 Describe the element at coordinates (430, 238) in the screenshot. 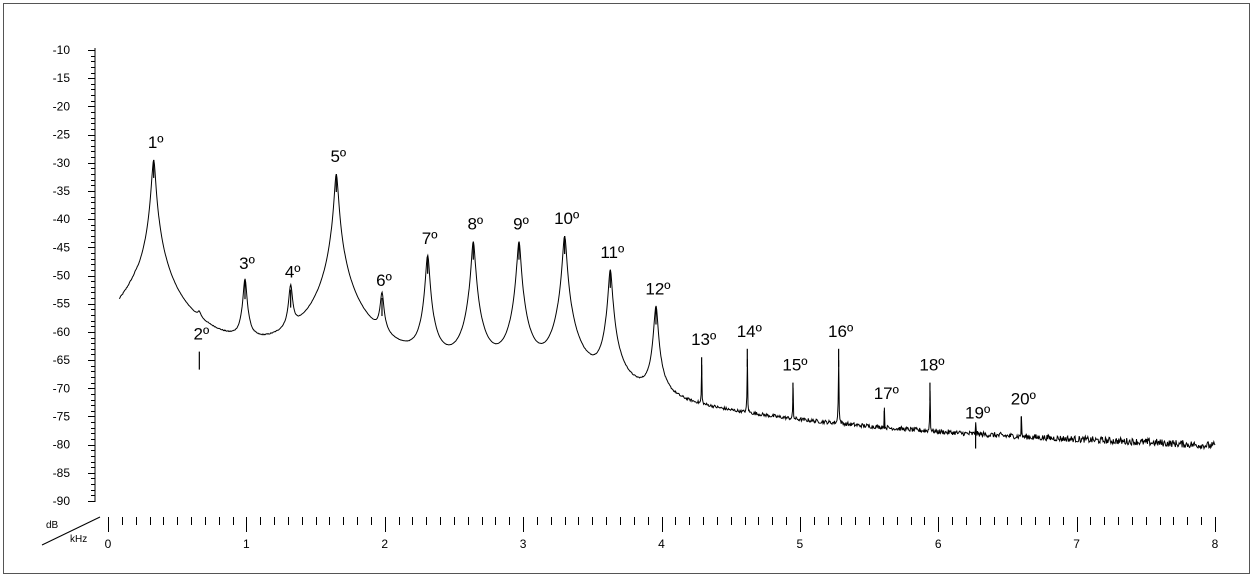

I see `peak-label: 7º` at that location.